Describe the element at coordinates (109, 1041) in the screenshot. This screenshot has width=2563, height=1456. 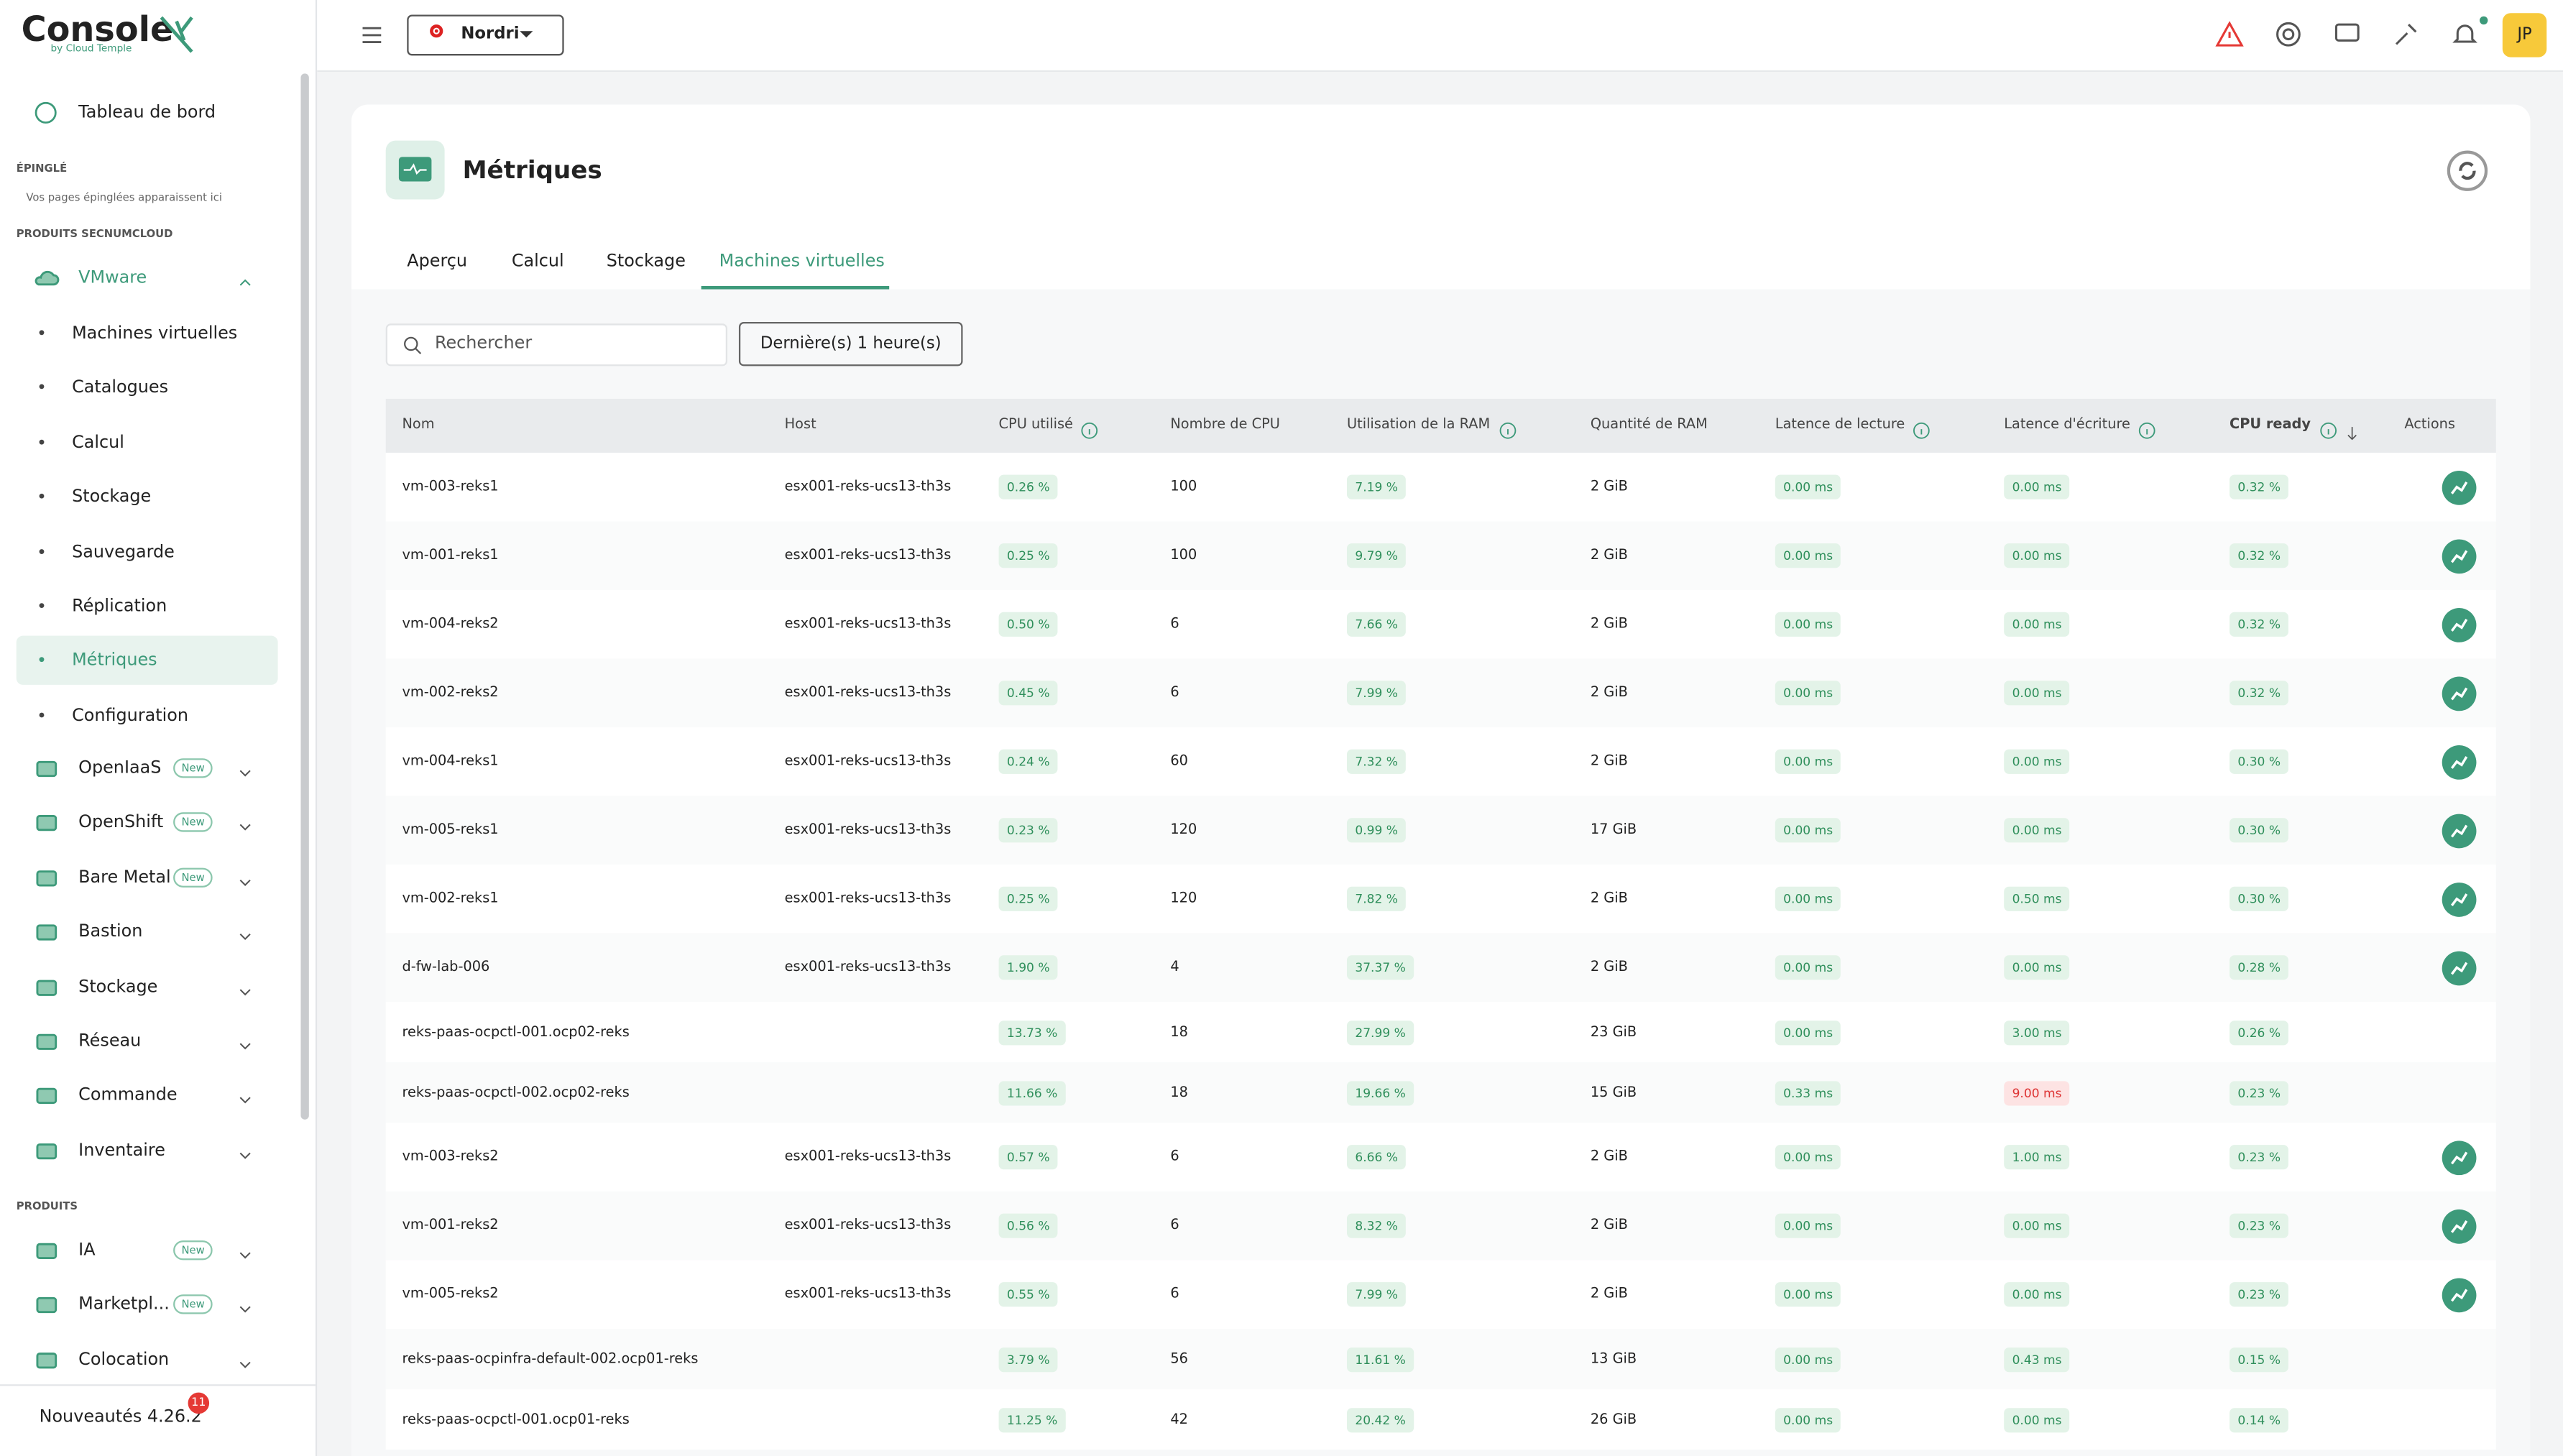
I see `nav-item: Réseau` at that location.